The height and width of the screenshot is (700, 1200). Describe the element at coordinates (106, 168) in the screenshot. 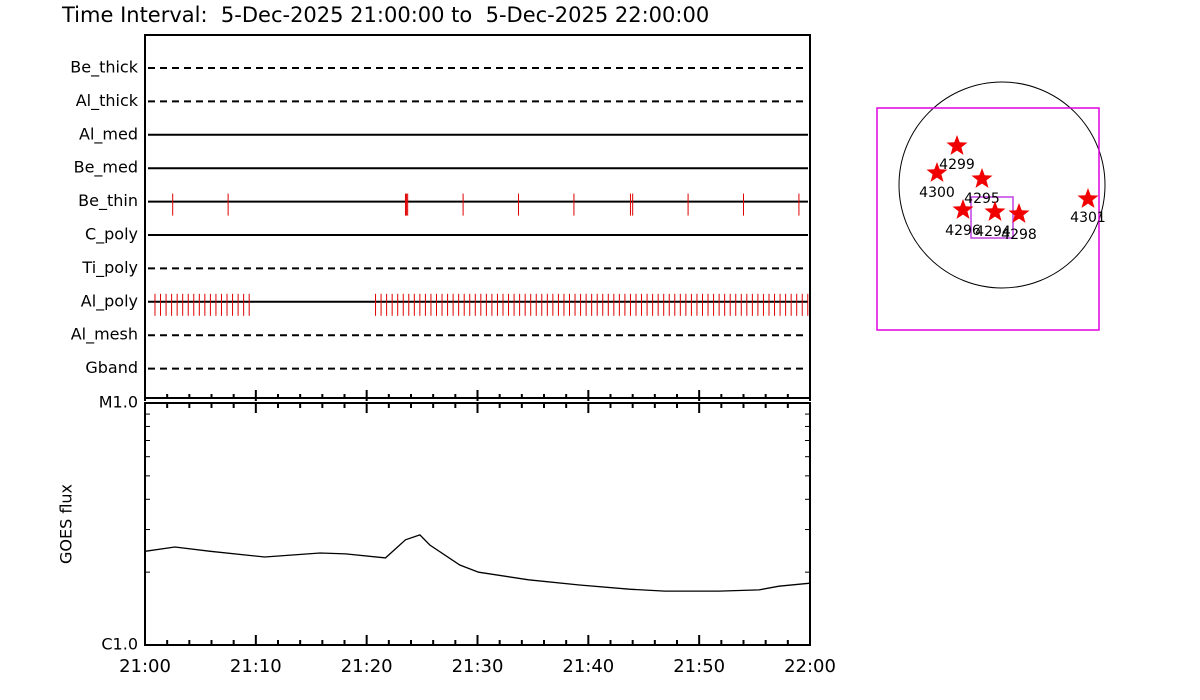

I see `filter-label: Be_med` at that location.